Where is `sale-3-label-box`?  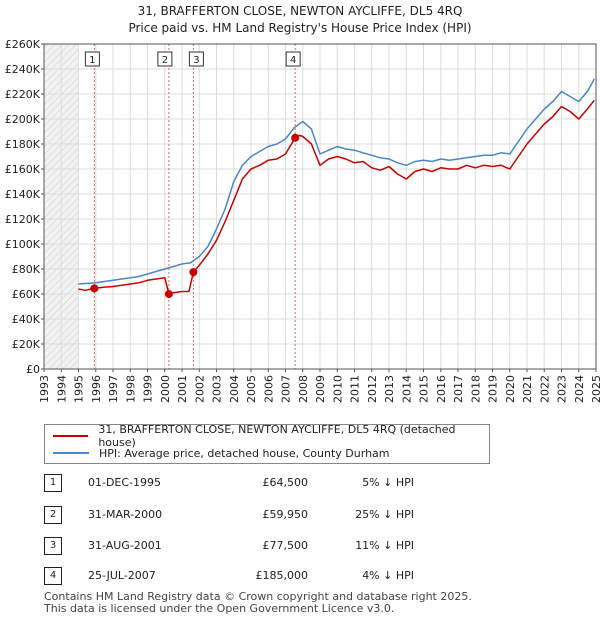
sale-3-label-box is located at coordinates (196, 59).